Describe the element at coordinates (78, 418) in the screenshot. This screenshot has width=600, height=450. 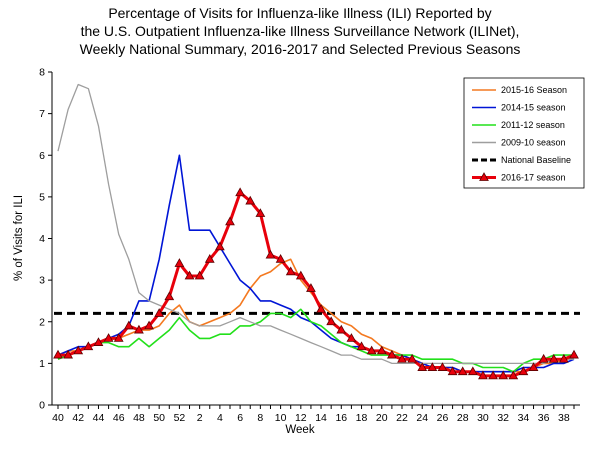
I see `x-tick-label: 42` at that location.